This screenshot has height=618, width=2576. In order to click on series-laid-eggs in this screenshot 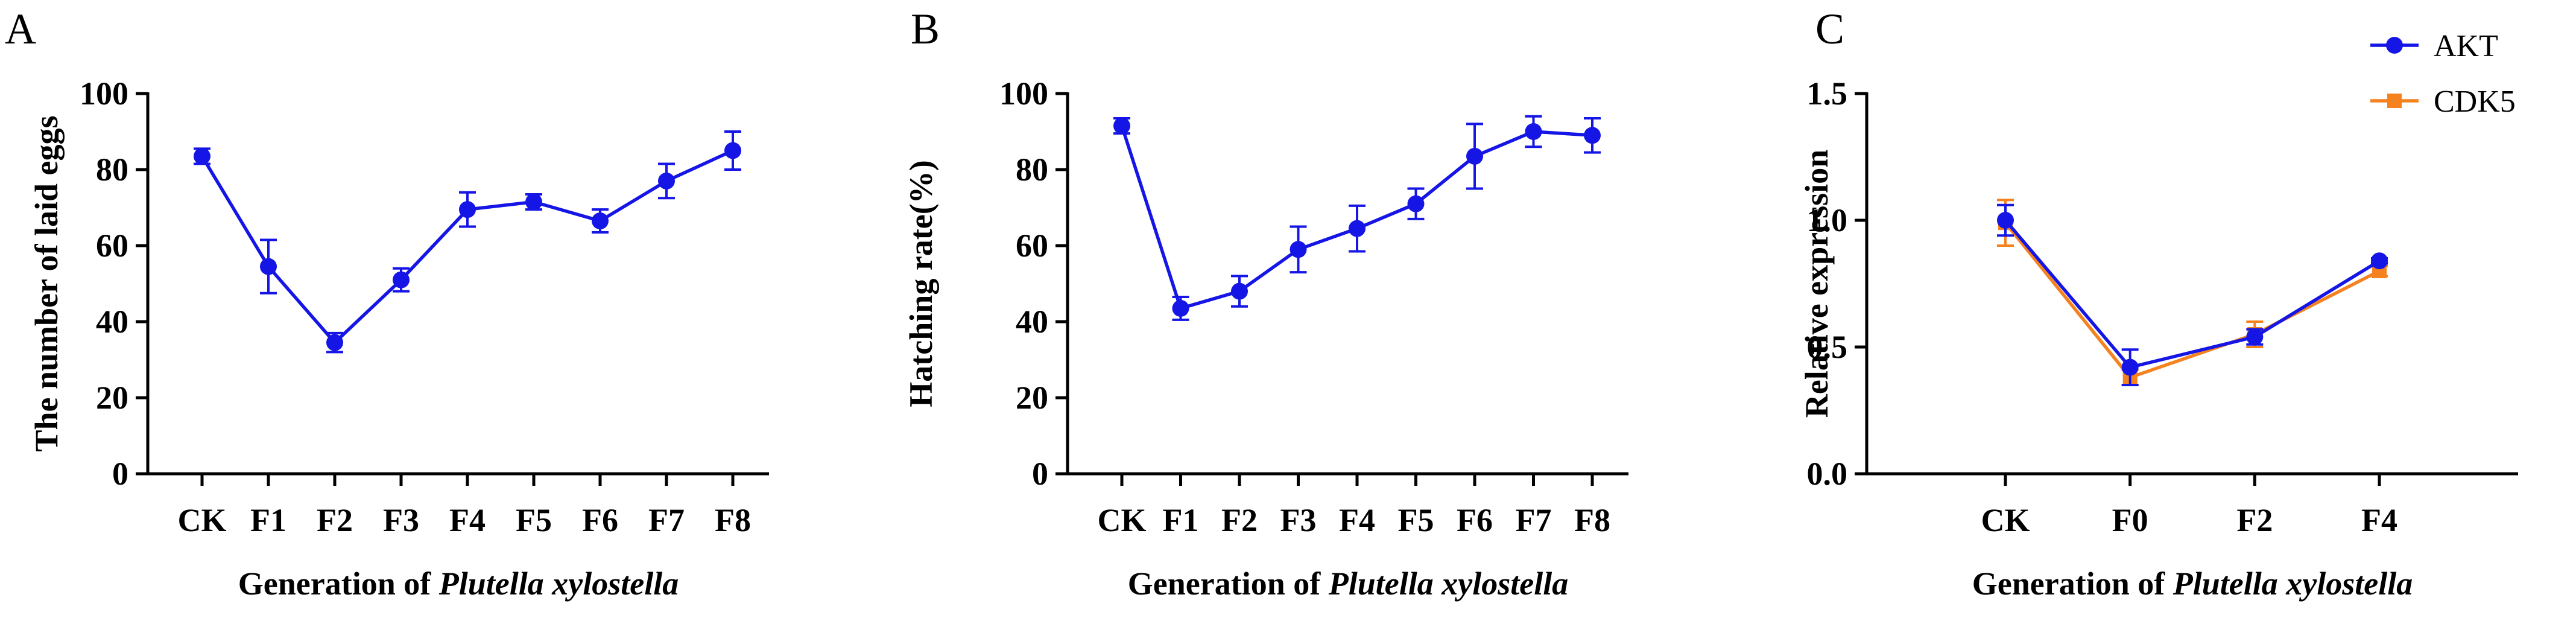, I will do `click(467, 242)`.